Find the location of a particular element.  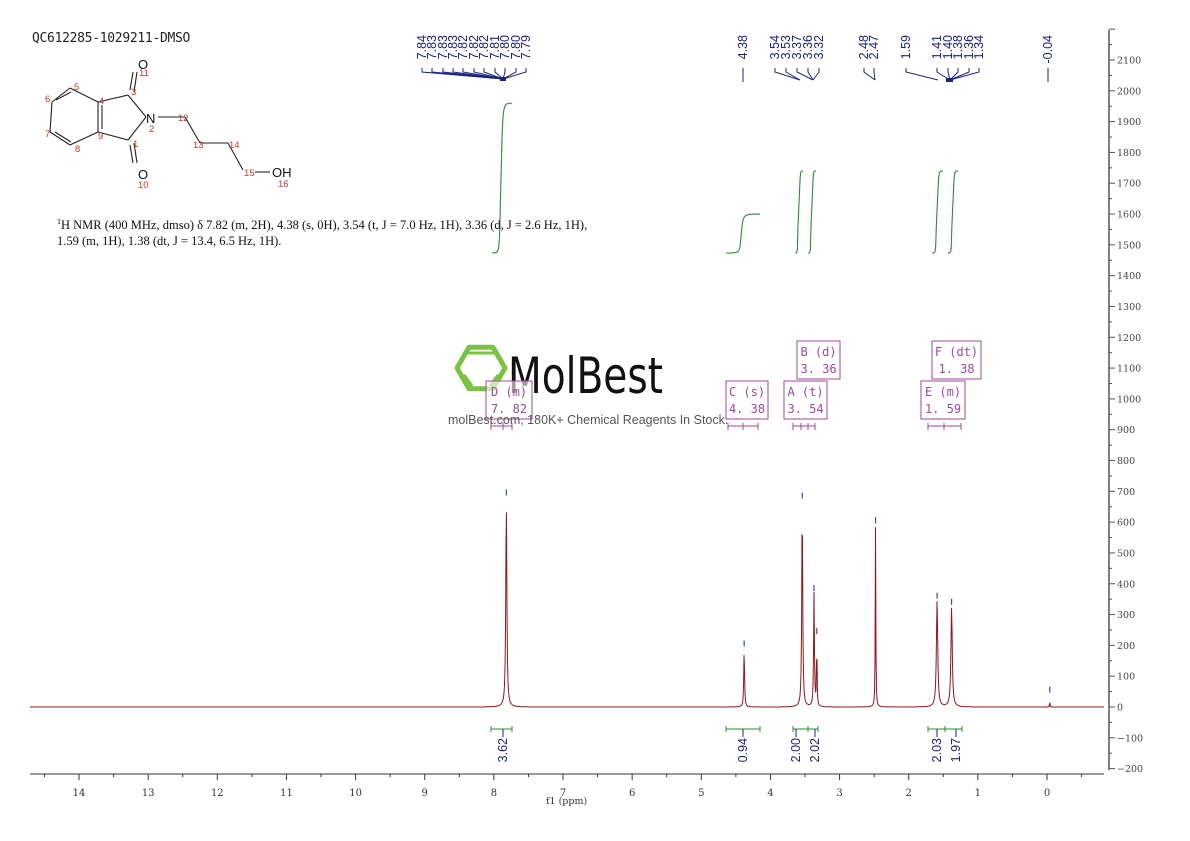

peak-label: 7.81 is located at coordinates (495, 47).